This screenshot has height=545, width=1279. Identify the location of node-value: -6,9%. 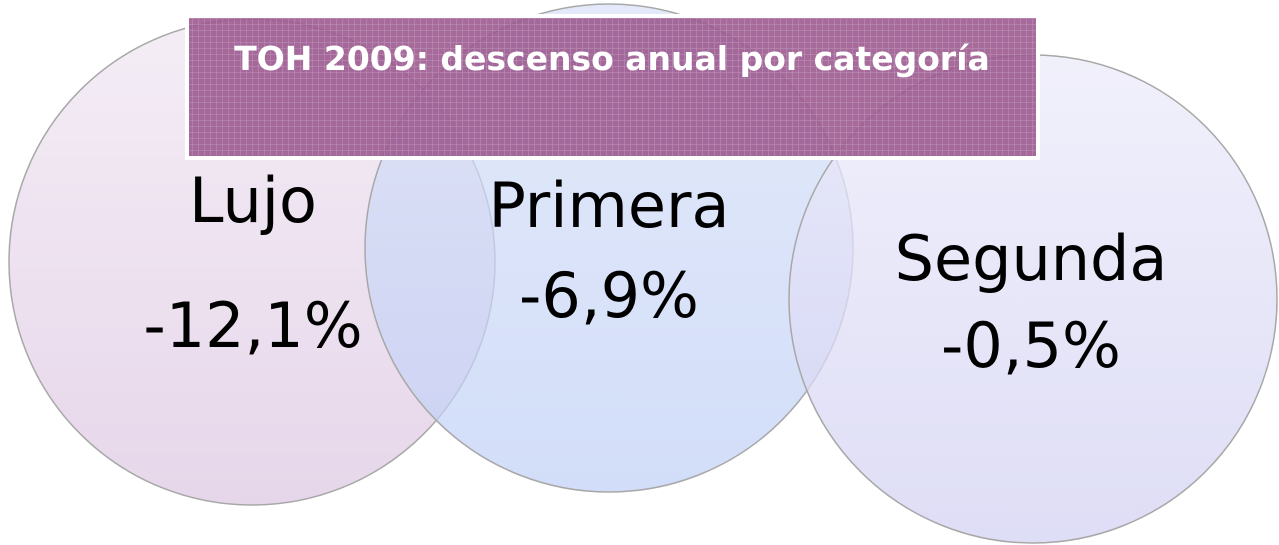
(609, 295).